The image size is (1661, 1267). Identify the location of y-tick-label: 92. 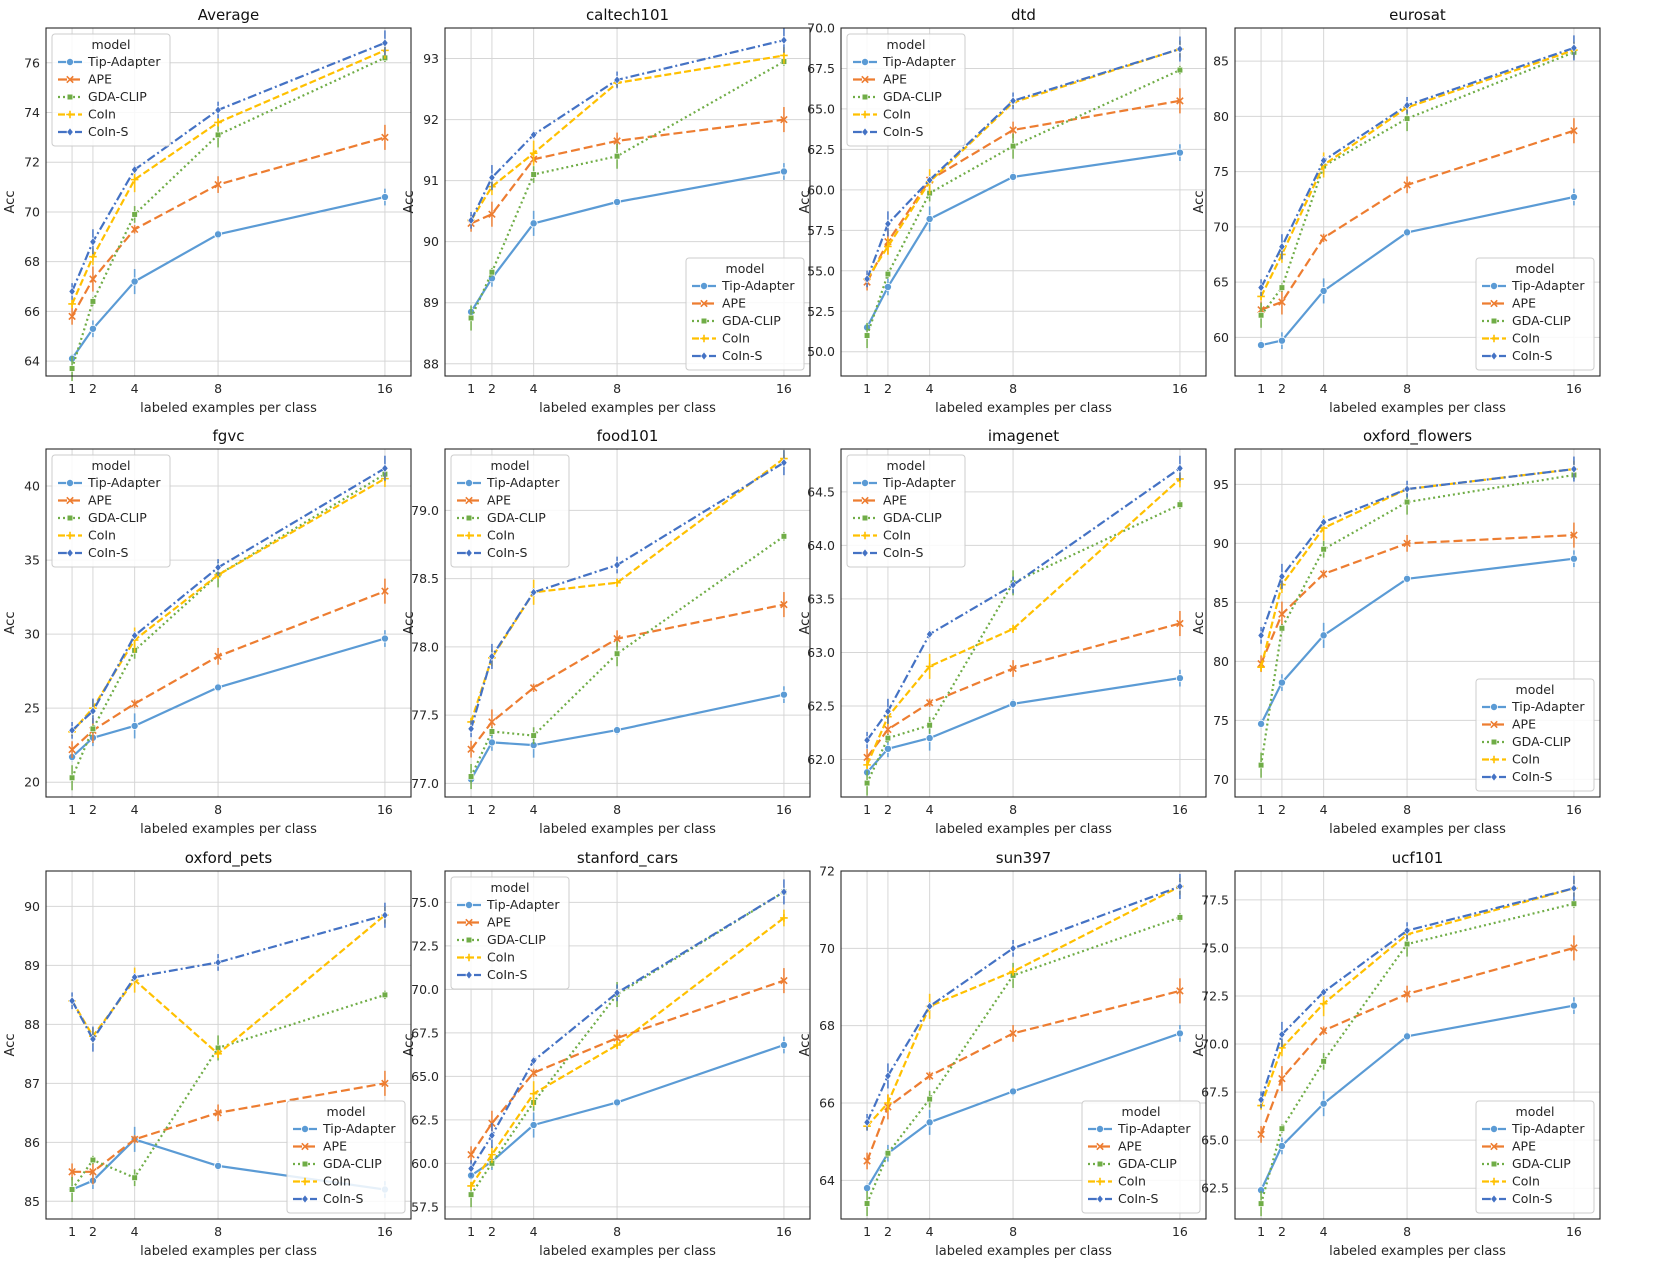
(431, 119).